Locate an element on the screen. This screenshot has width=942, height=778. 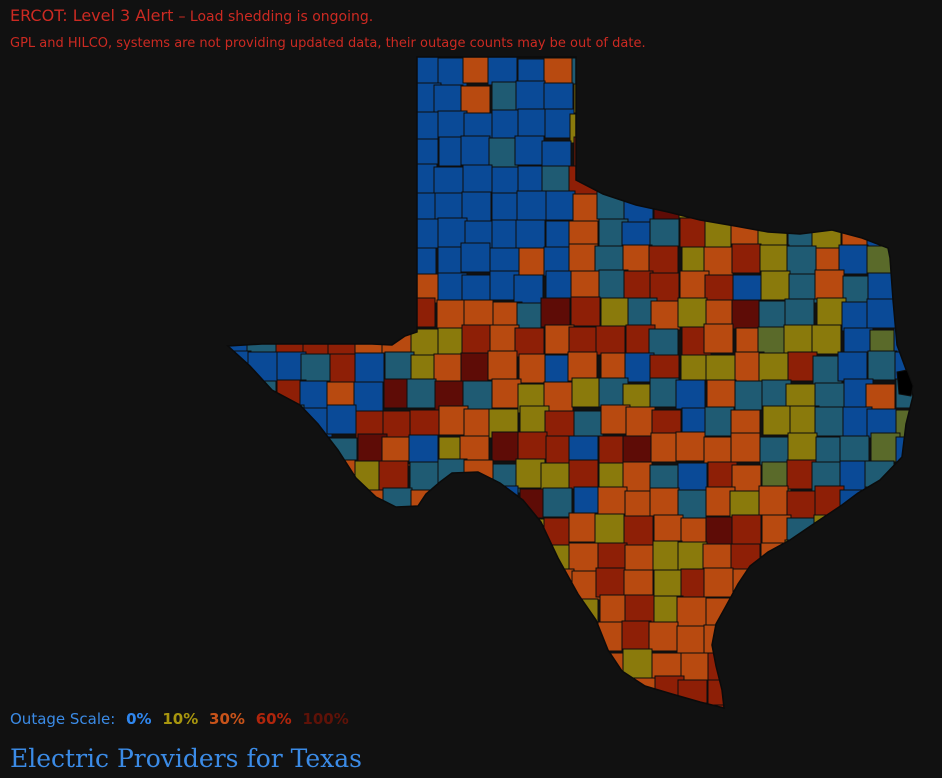
outage-scale-label: Outage Scale: is located at coordinates (63, 719).